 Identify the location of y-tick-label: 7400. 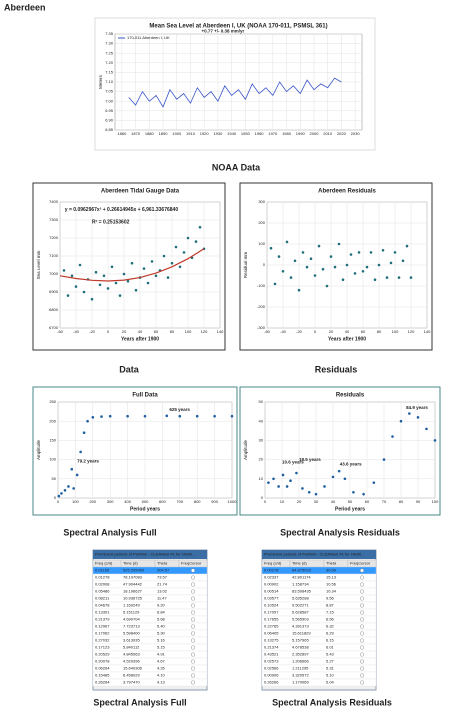
(54, 201).